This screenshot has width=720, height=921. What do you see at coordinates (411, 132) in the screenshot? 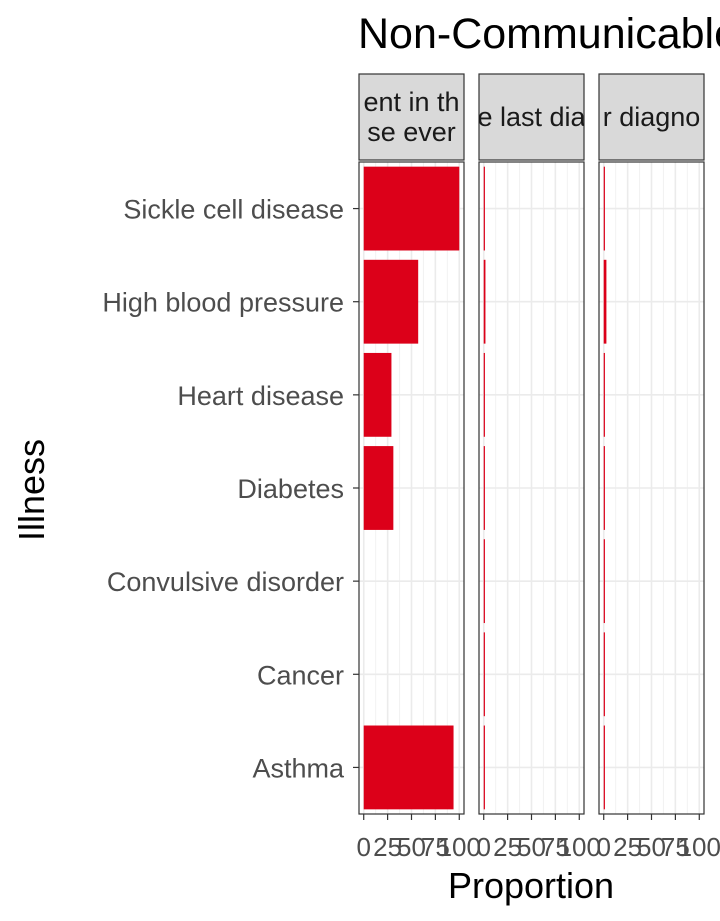
I see `facet-strip-label: se ever` at bounding box center [411, 132].